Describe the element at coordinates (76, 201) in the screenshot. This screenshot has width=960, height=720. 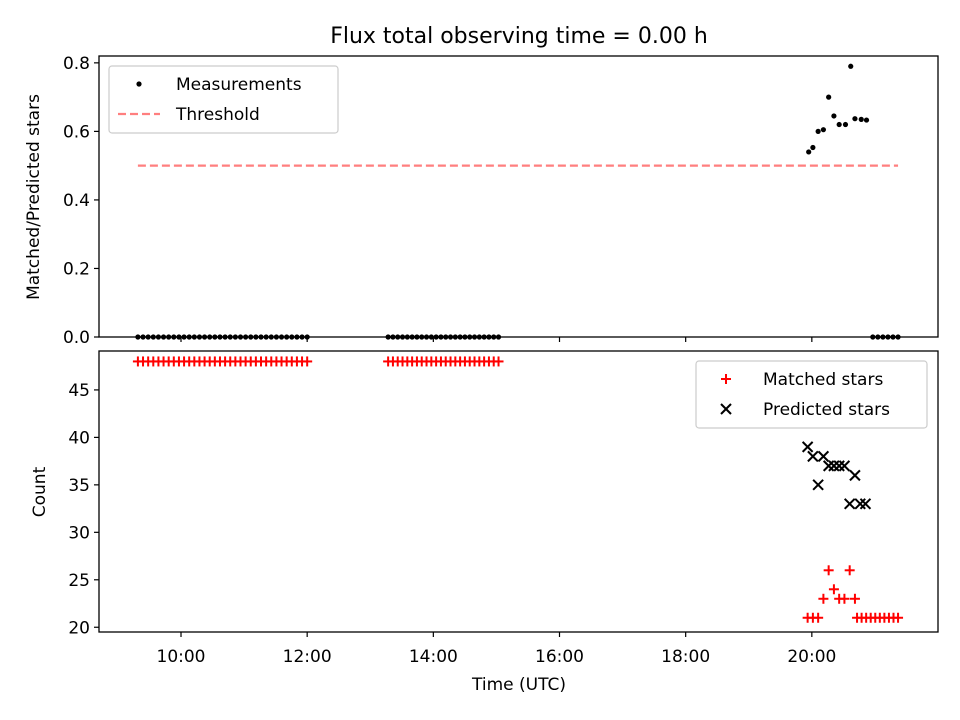
I see `top-y-tick-label: 0.4` at that location.